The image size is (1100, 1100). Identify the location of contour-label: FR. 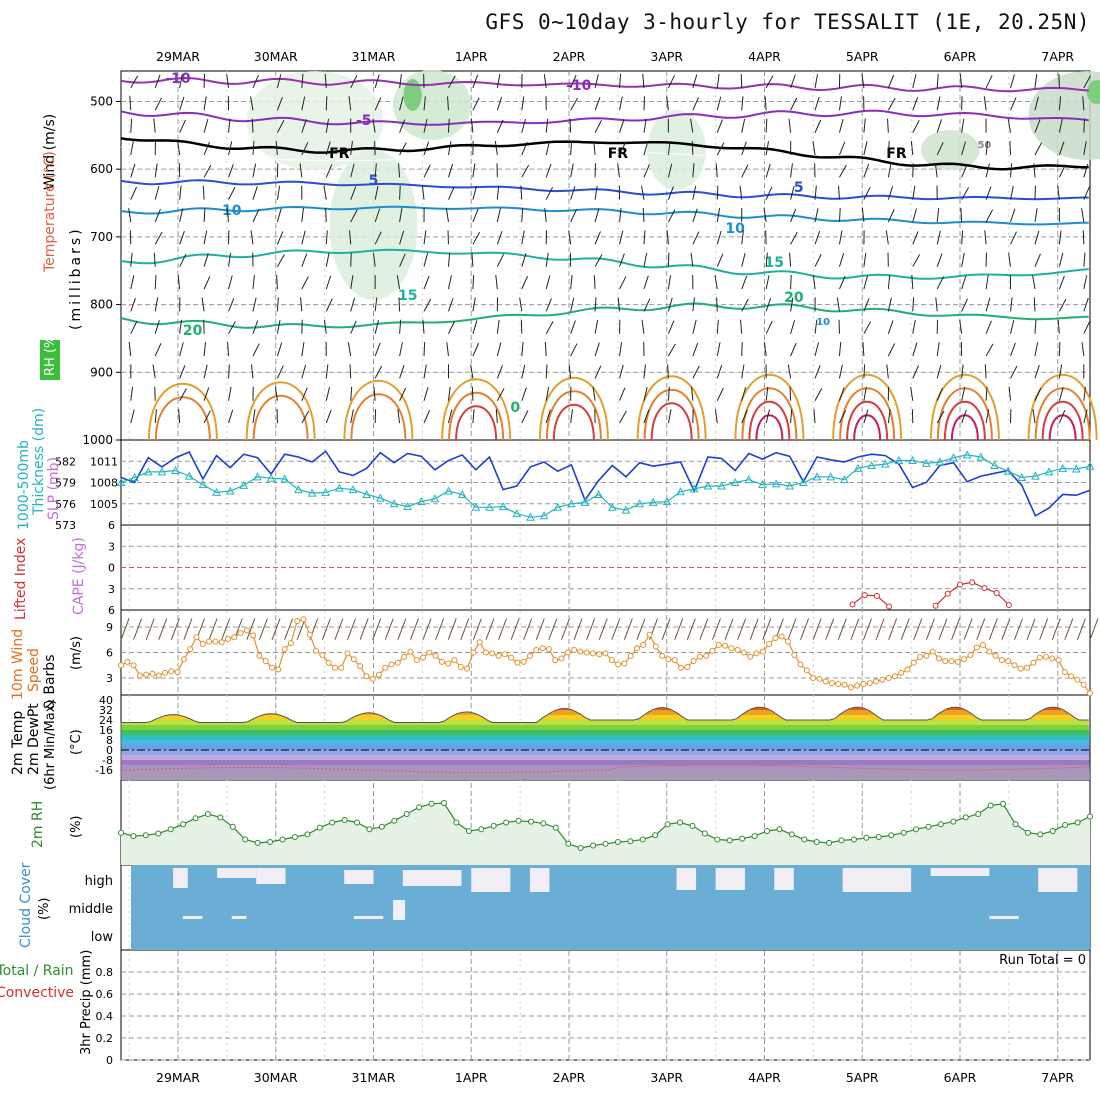
(896, 154).